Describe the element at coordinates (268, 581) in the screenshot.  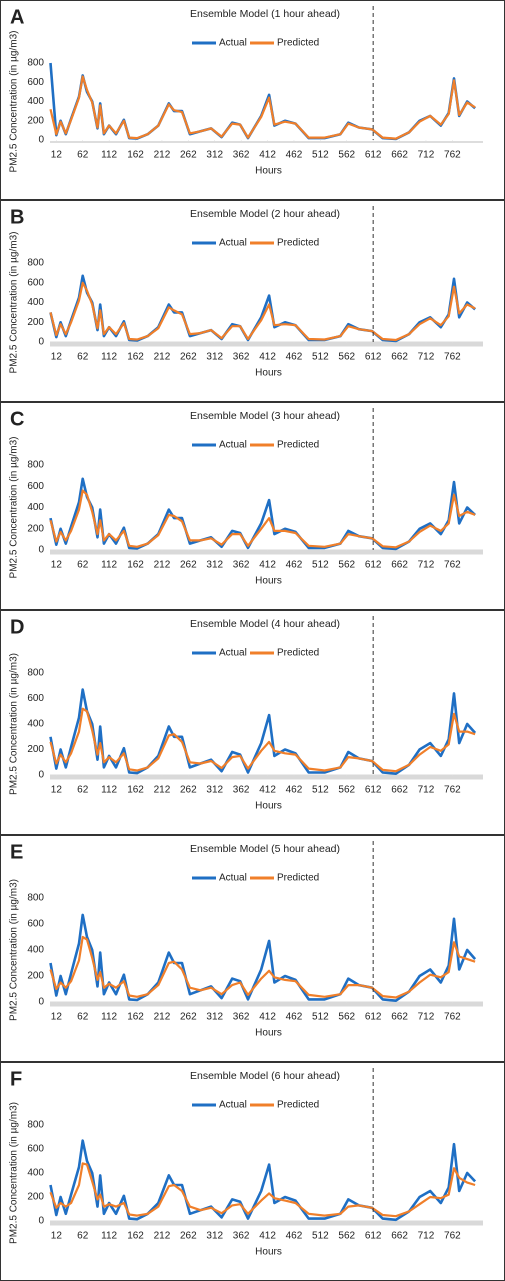
I see `x-axis-label: Hours` at that location.